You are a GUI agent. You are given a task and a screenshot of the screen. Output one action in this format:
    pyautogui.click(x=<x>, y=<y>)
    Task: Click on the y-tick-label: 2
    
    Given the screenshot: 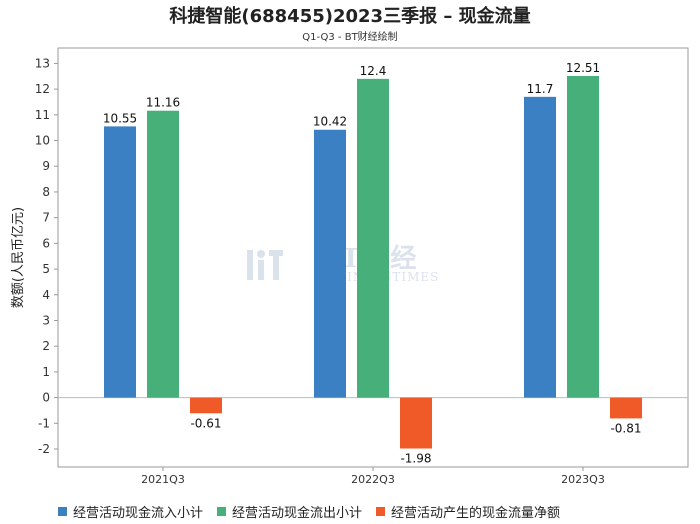 What is the action you would take?
    pyautogui.click(x=46, y=346)
    